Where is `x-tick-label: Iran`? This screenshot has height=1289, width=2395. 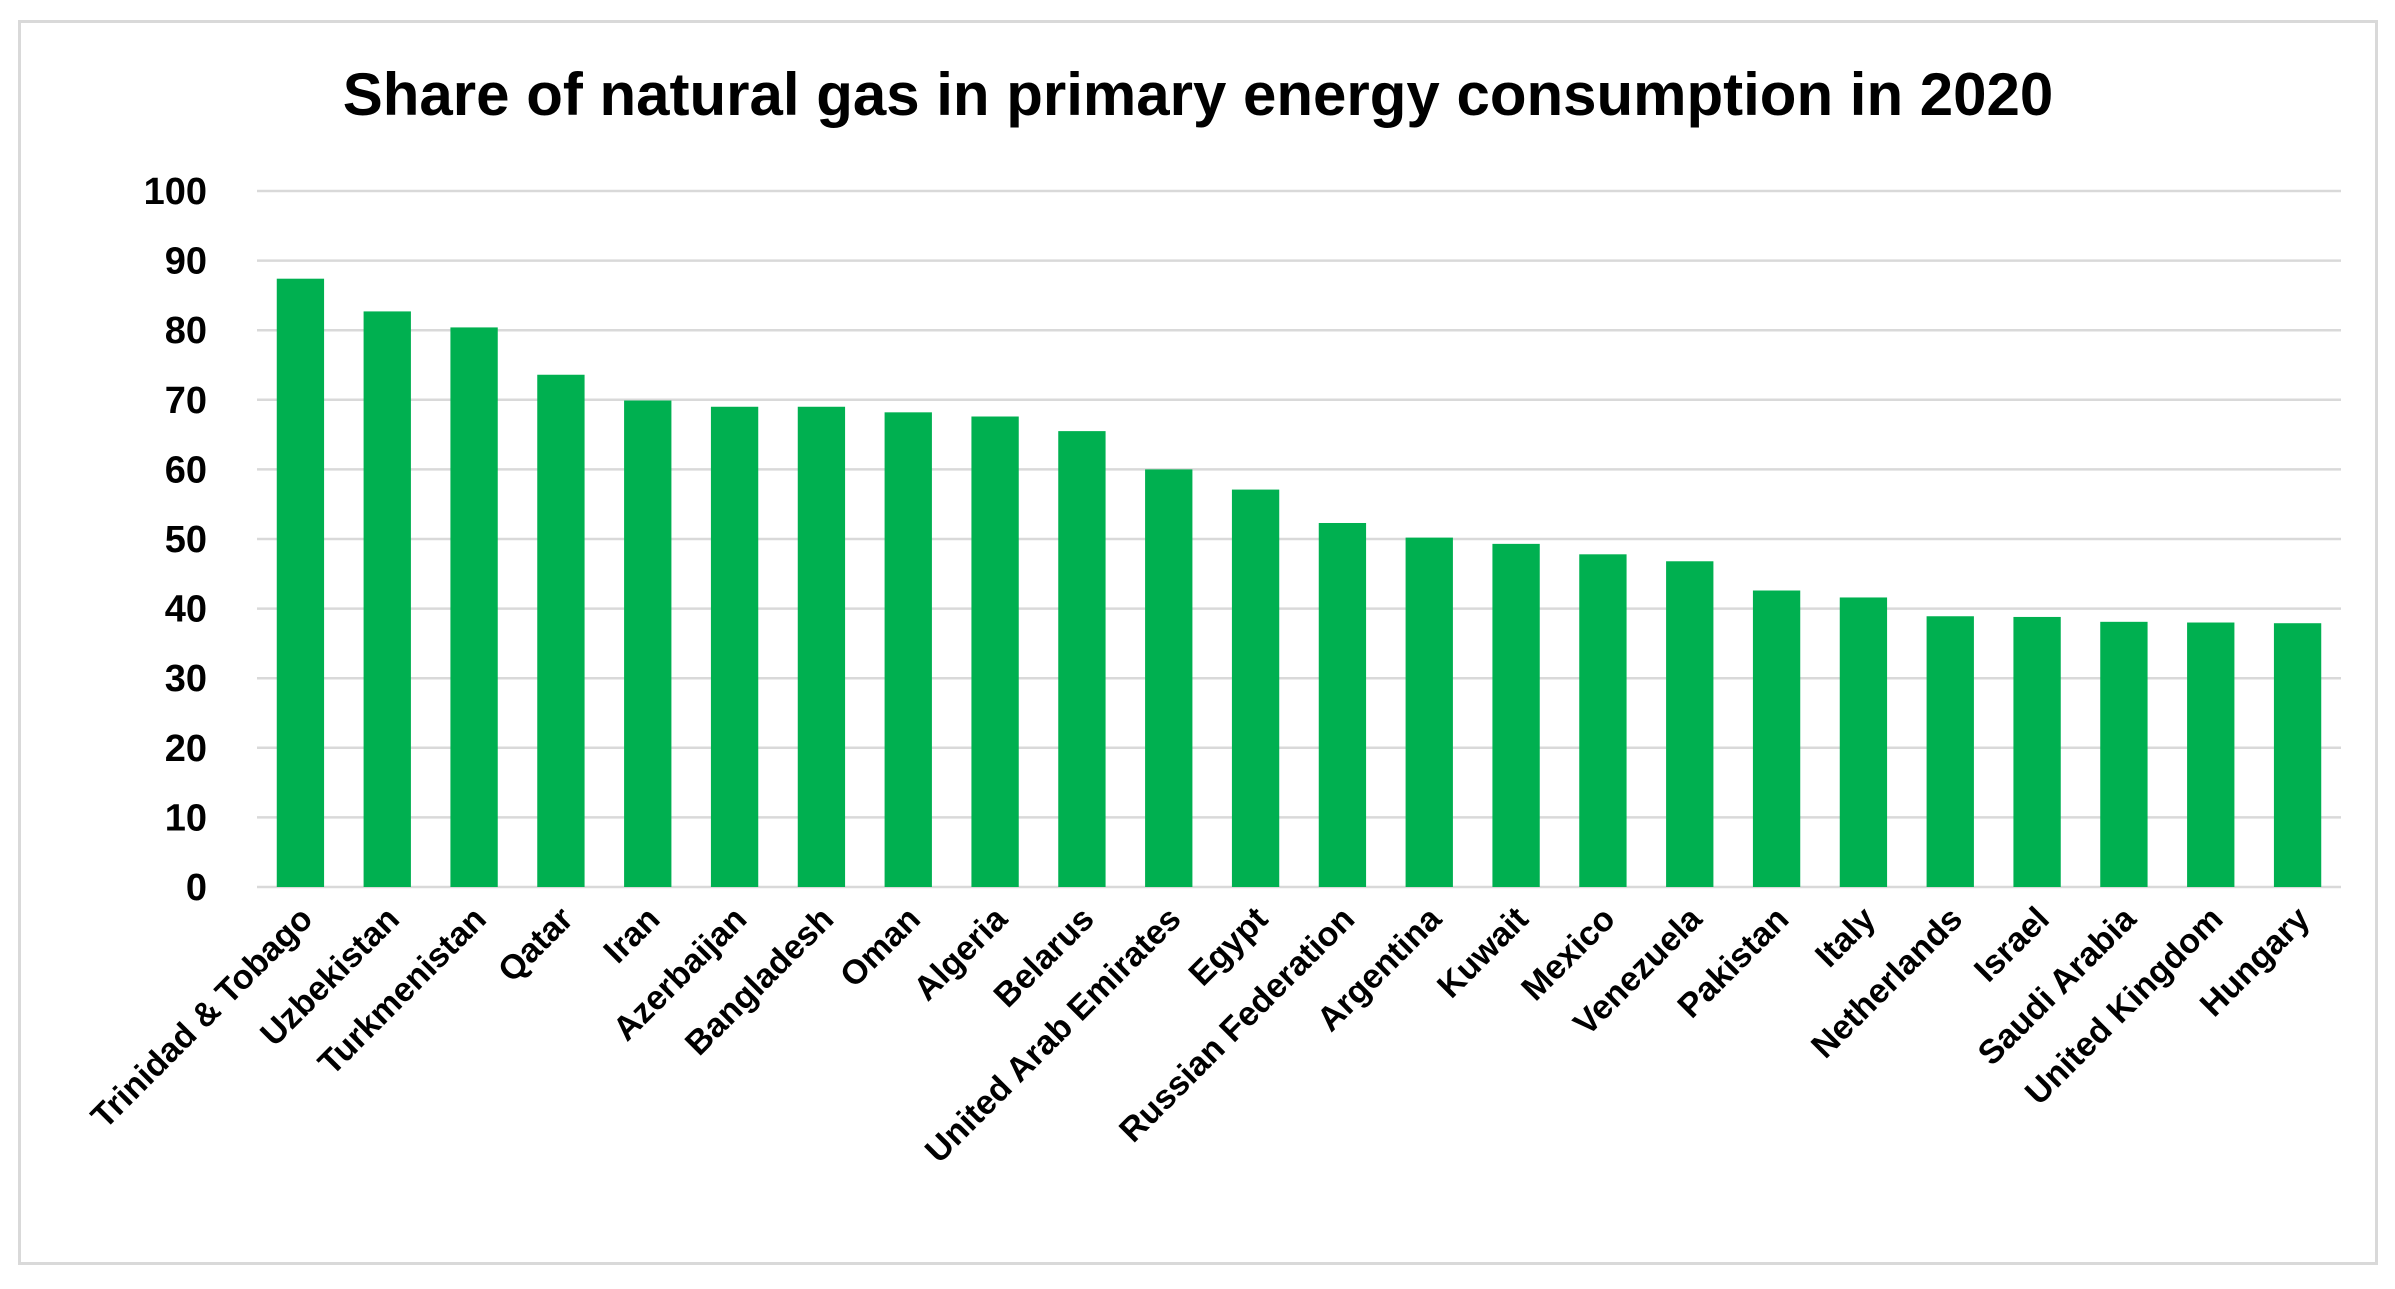 x-tick-label: Iran is located at coordinates (631, 935).